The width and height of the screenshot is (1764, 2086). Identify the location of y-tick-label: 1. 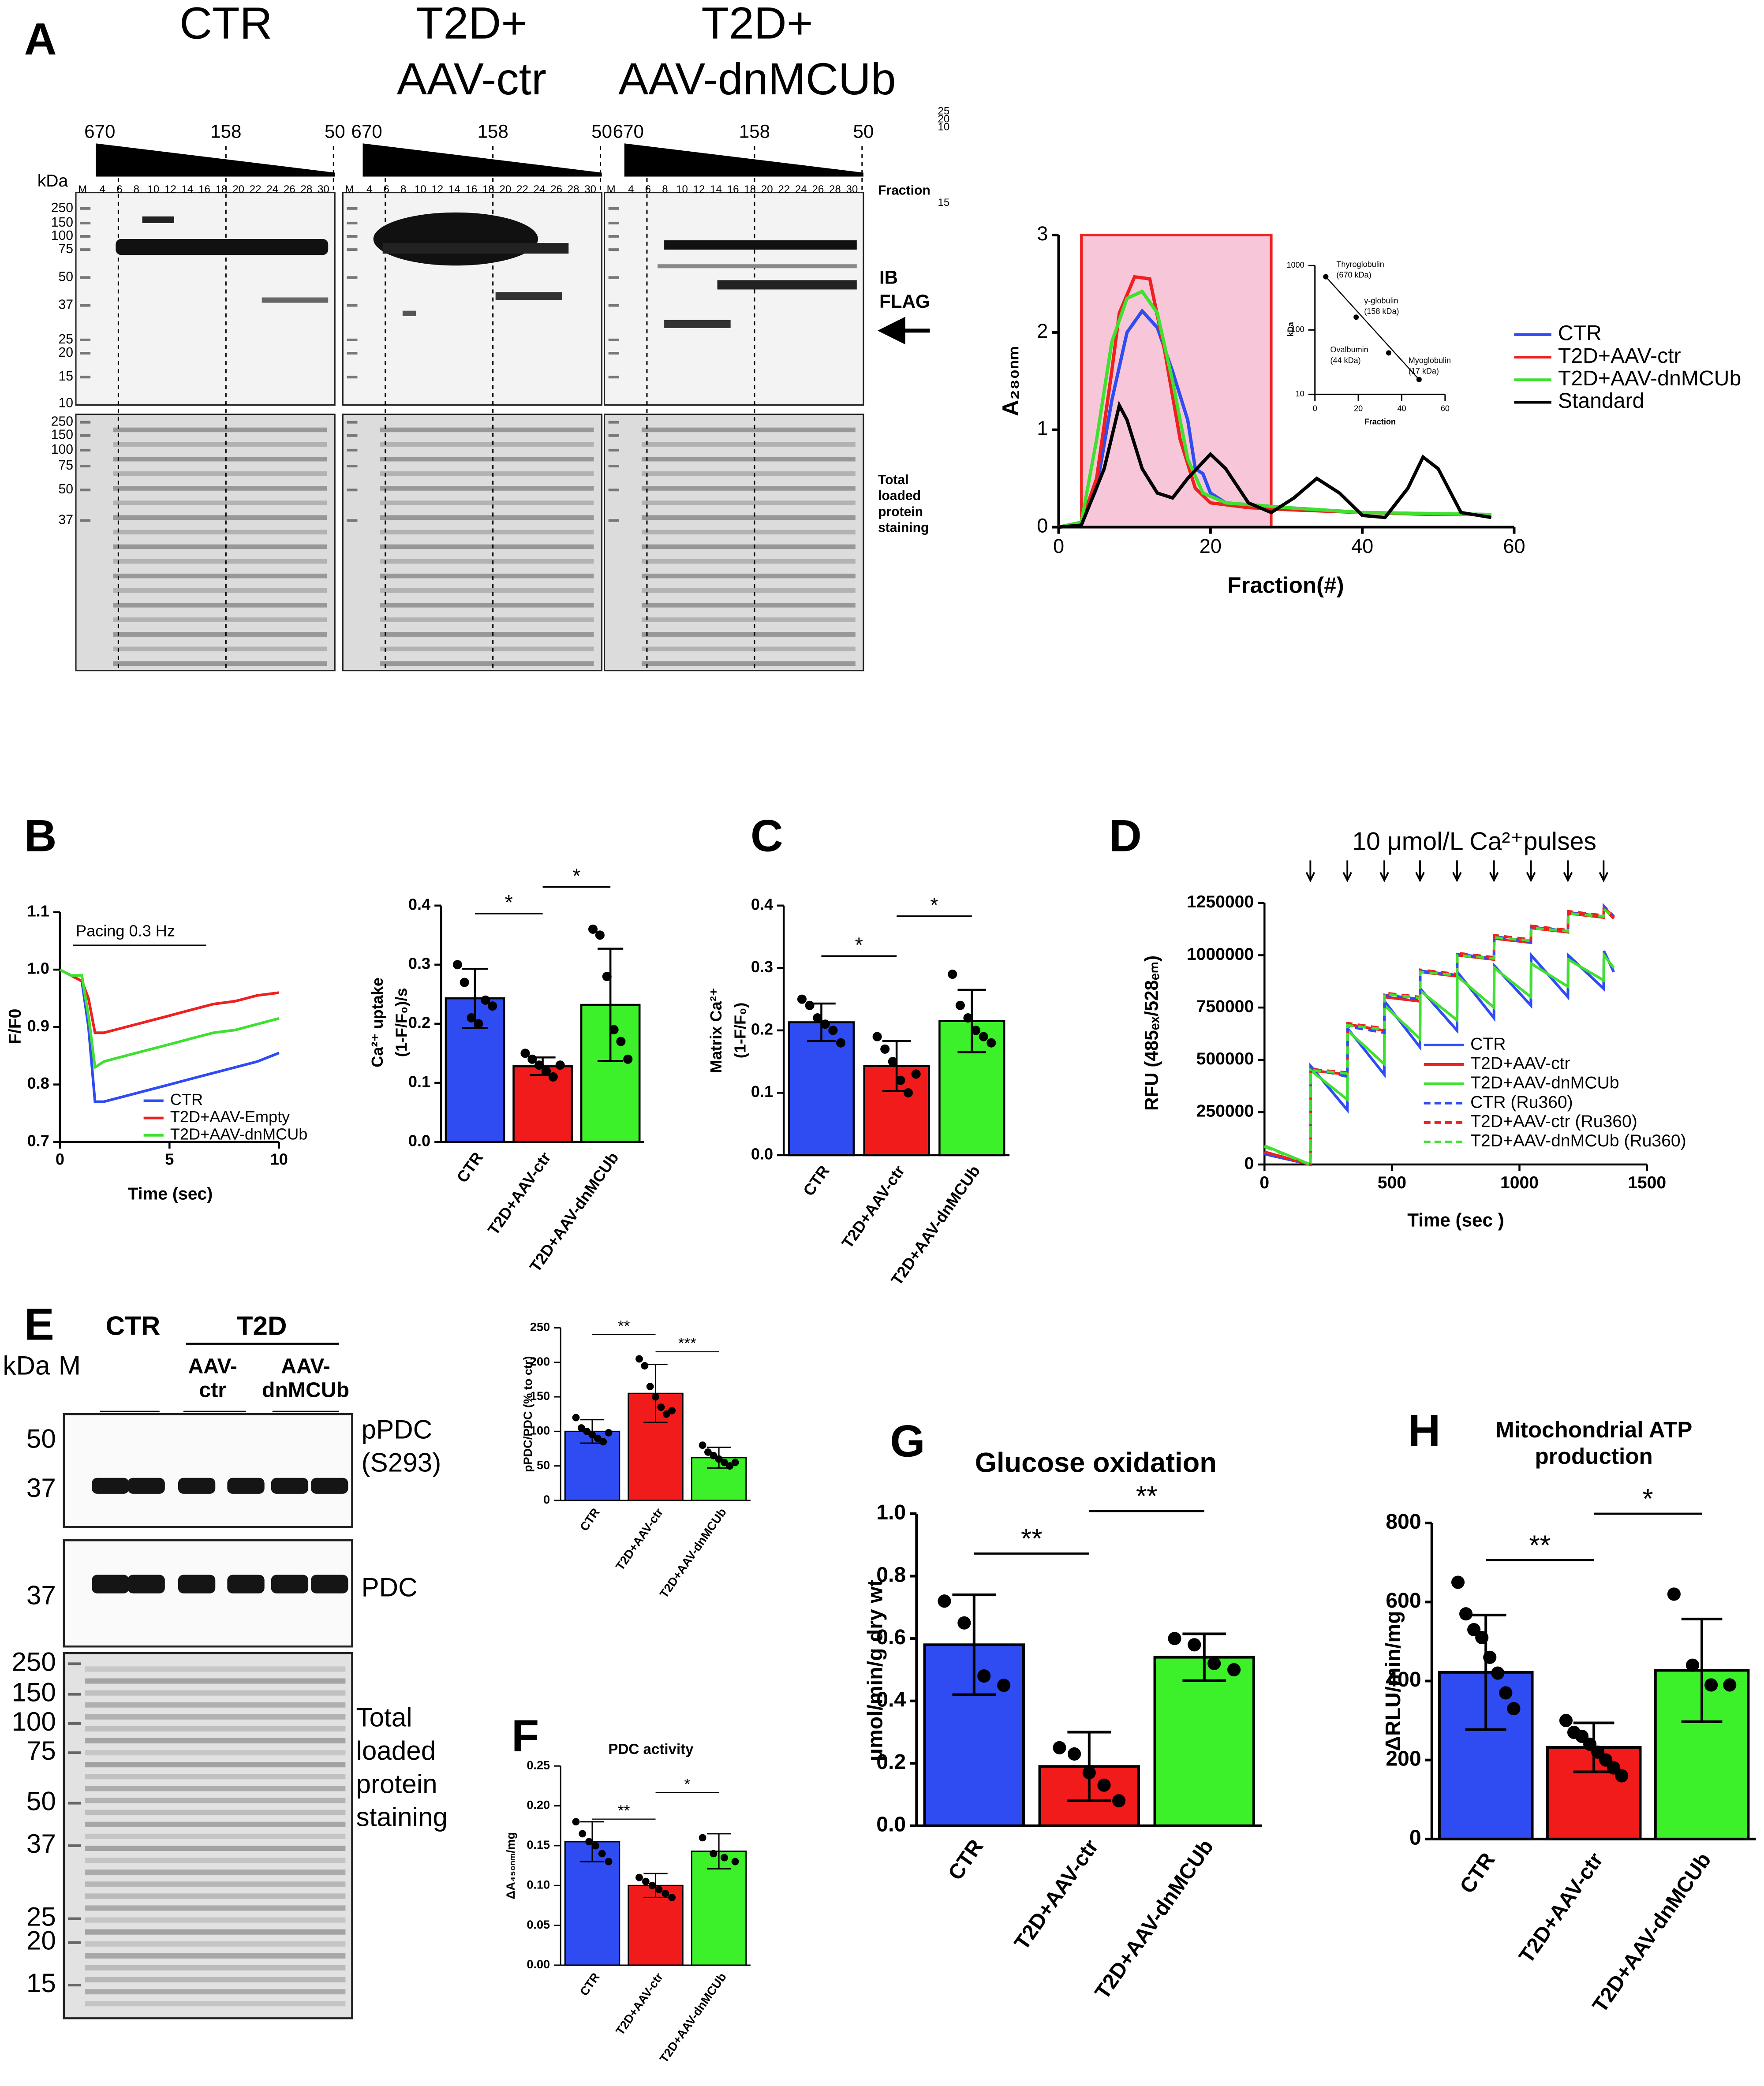
(1042, 428).